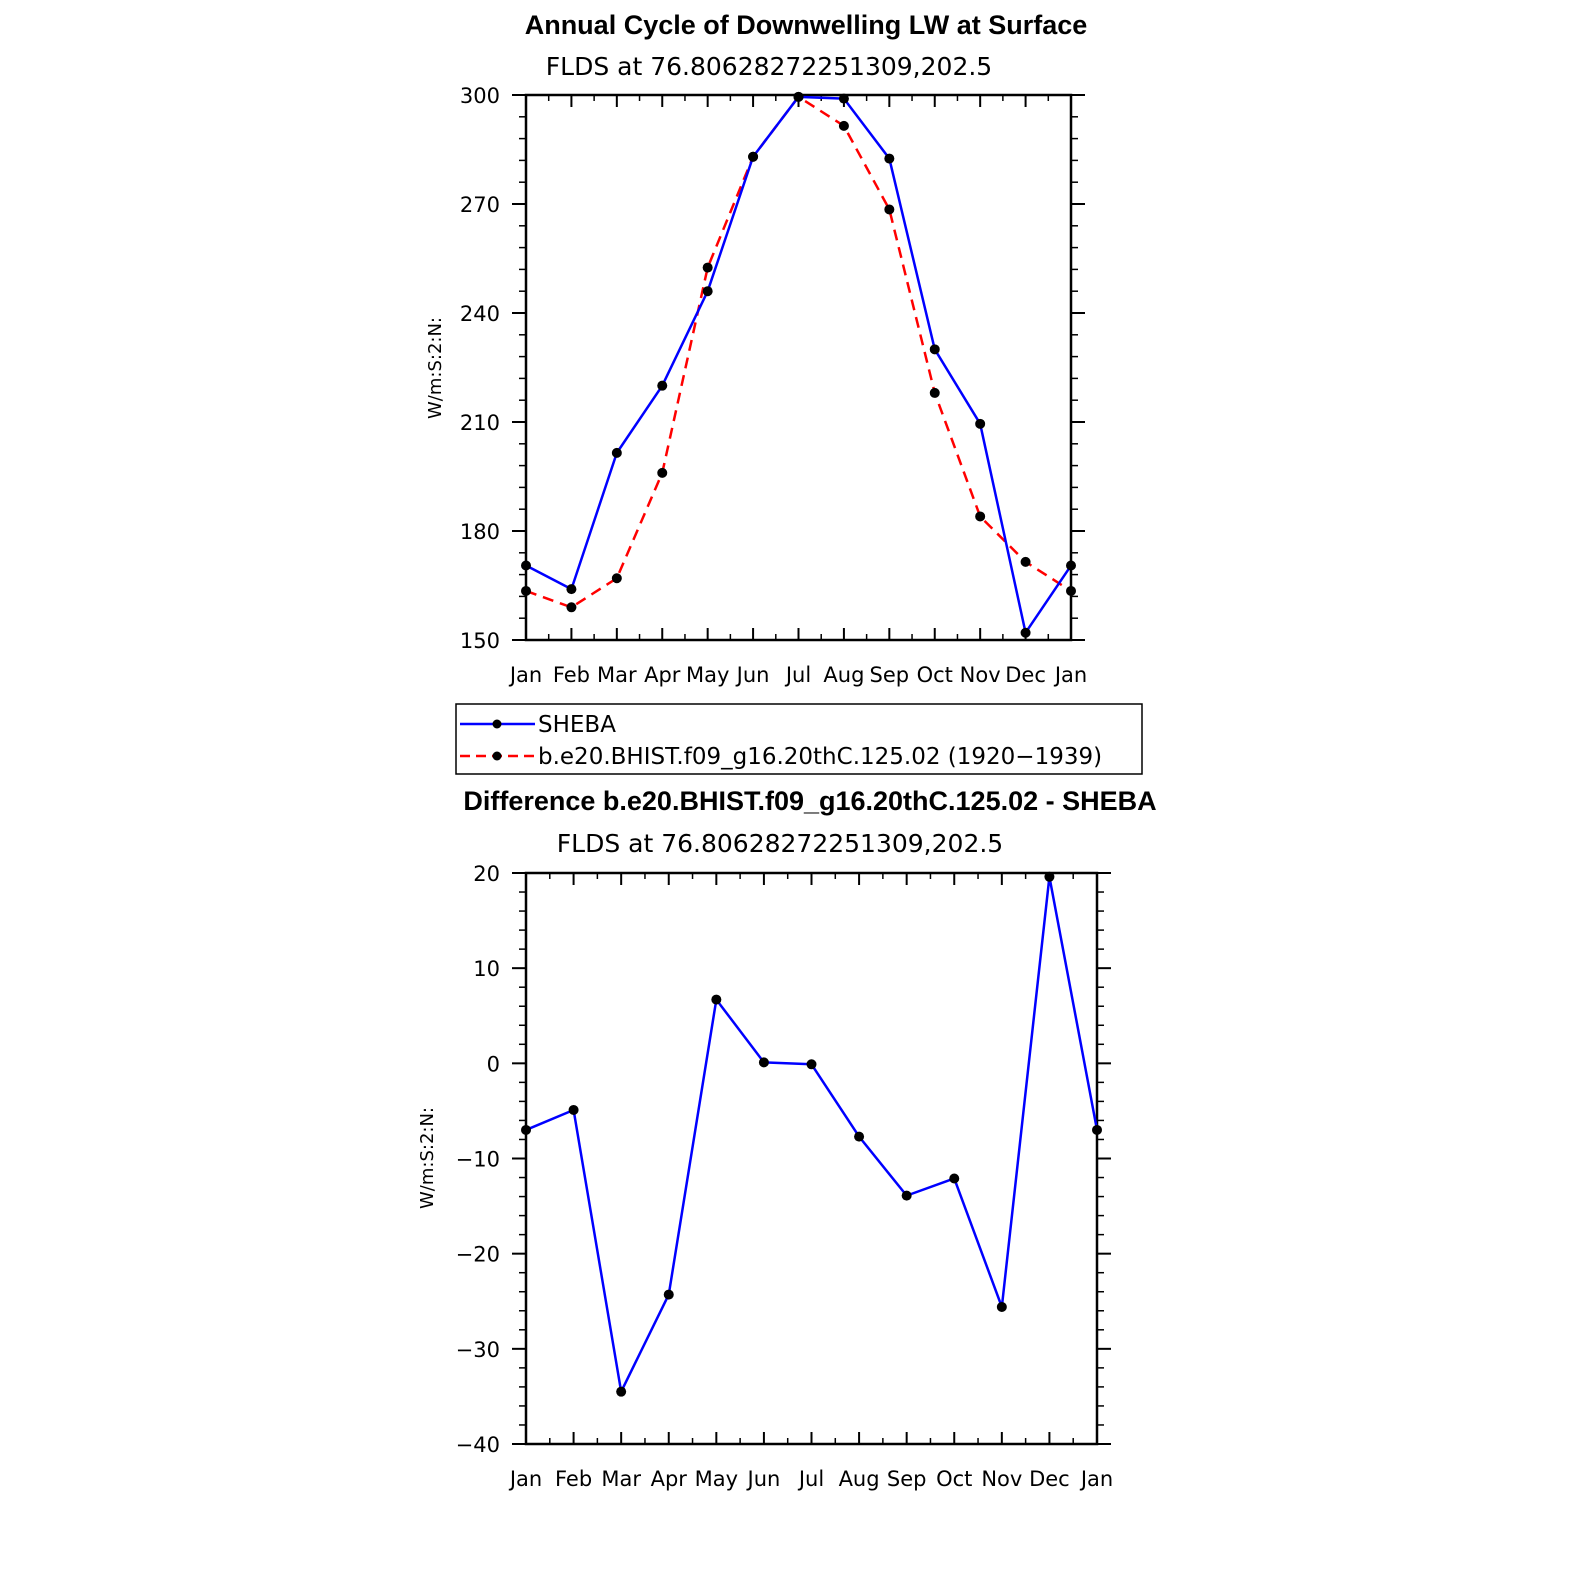 This screenshot has width=1574, height=1574. What do you see at coordinates (480, 423) in the screenshot?
I see `y-tick-label: 210` at bounding box center [480, 423].